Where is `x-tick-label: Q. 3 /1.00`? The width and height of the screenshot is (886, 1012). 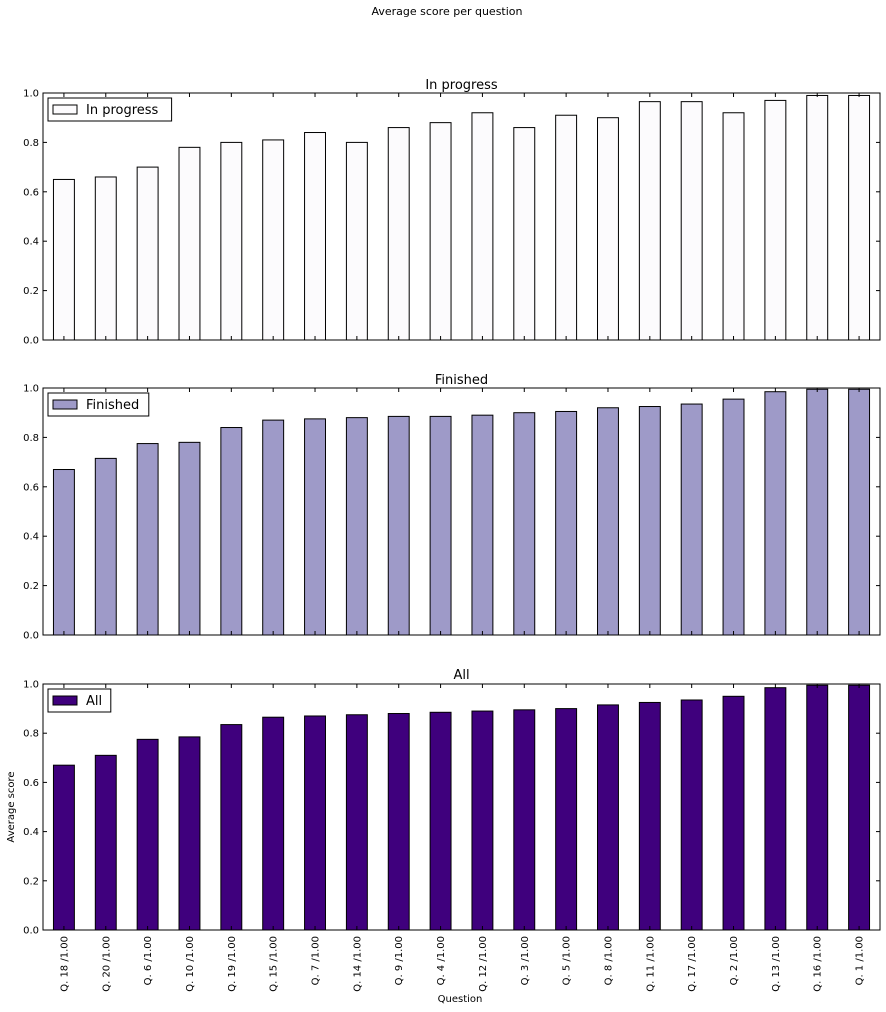
x-tick-label: Q. 3 /1.00 is located at coordinates (525, 960).